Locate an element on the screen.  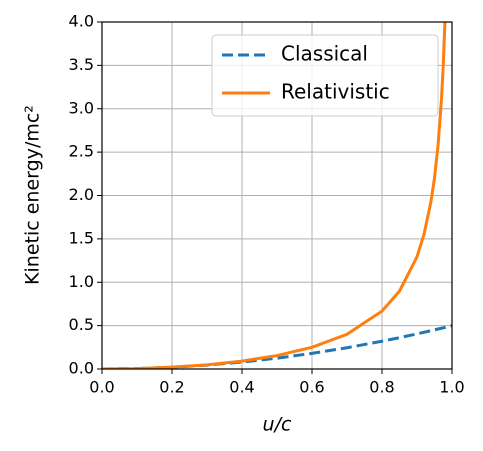
y-tick-label: 0.5 is located at coordinates (81, 324).